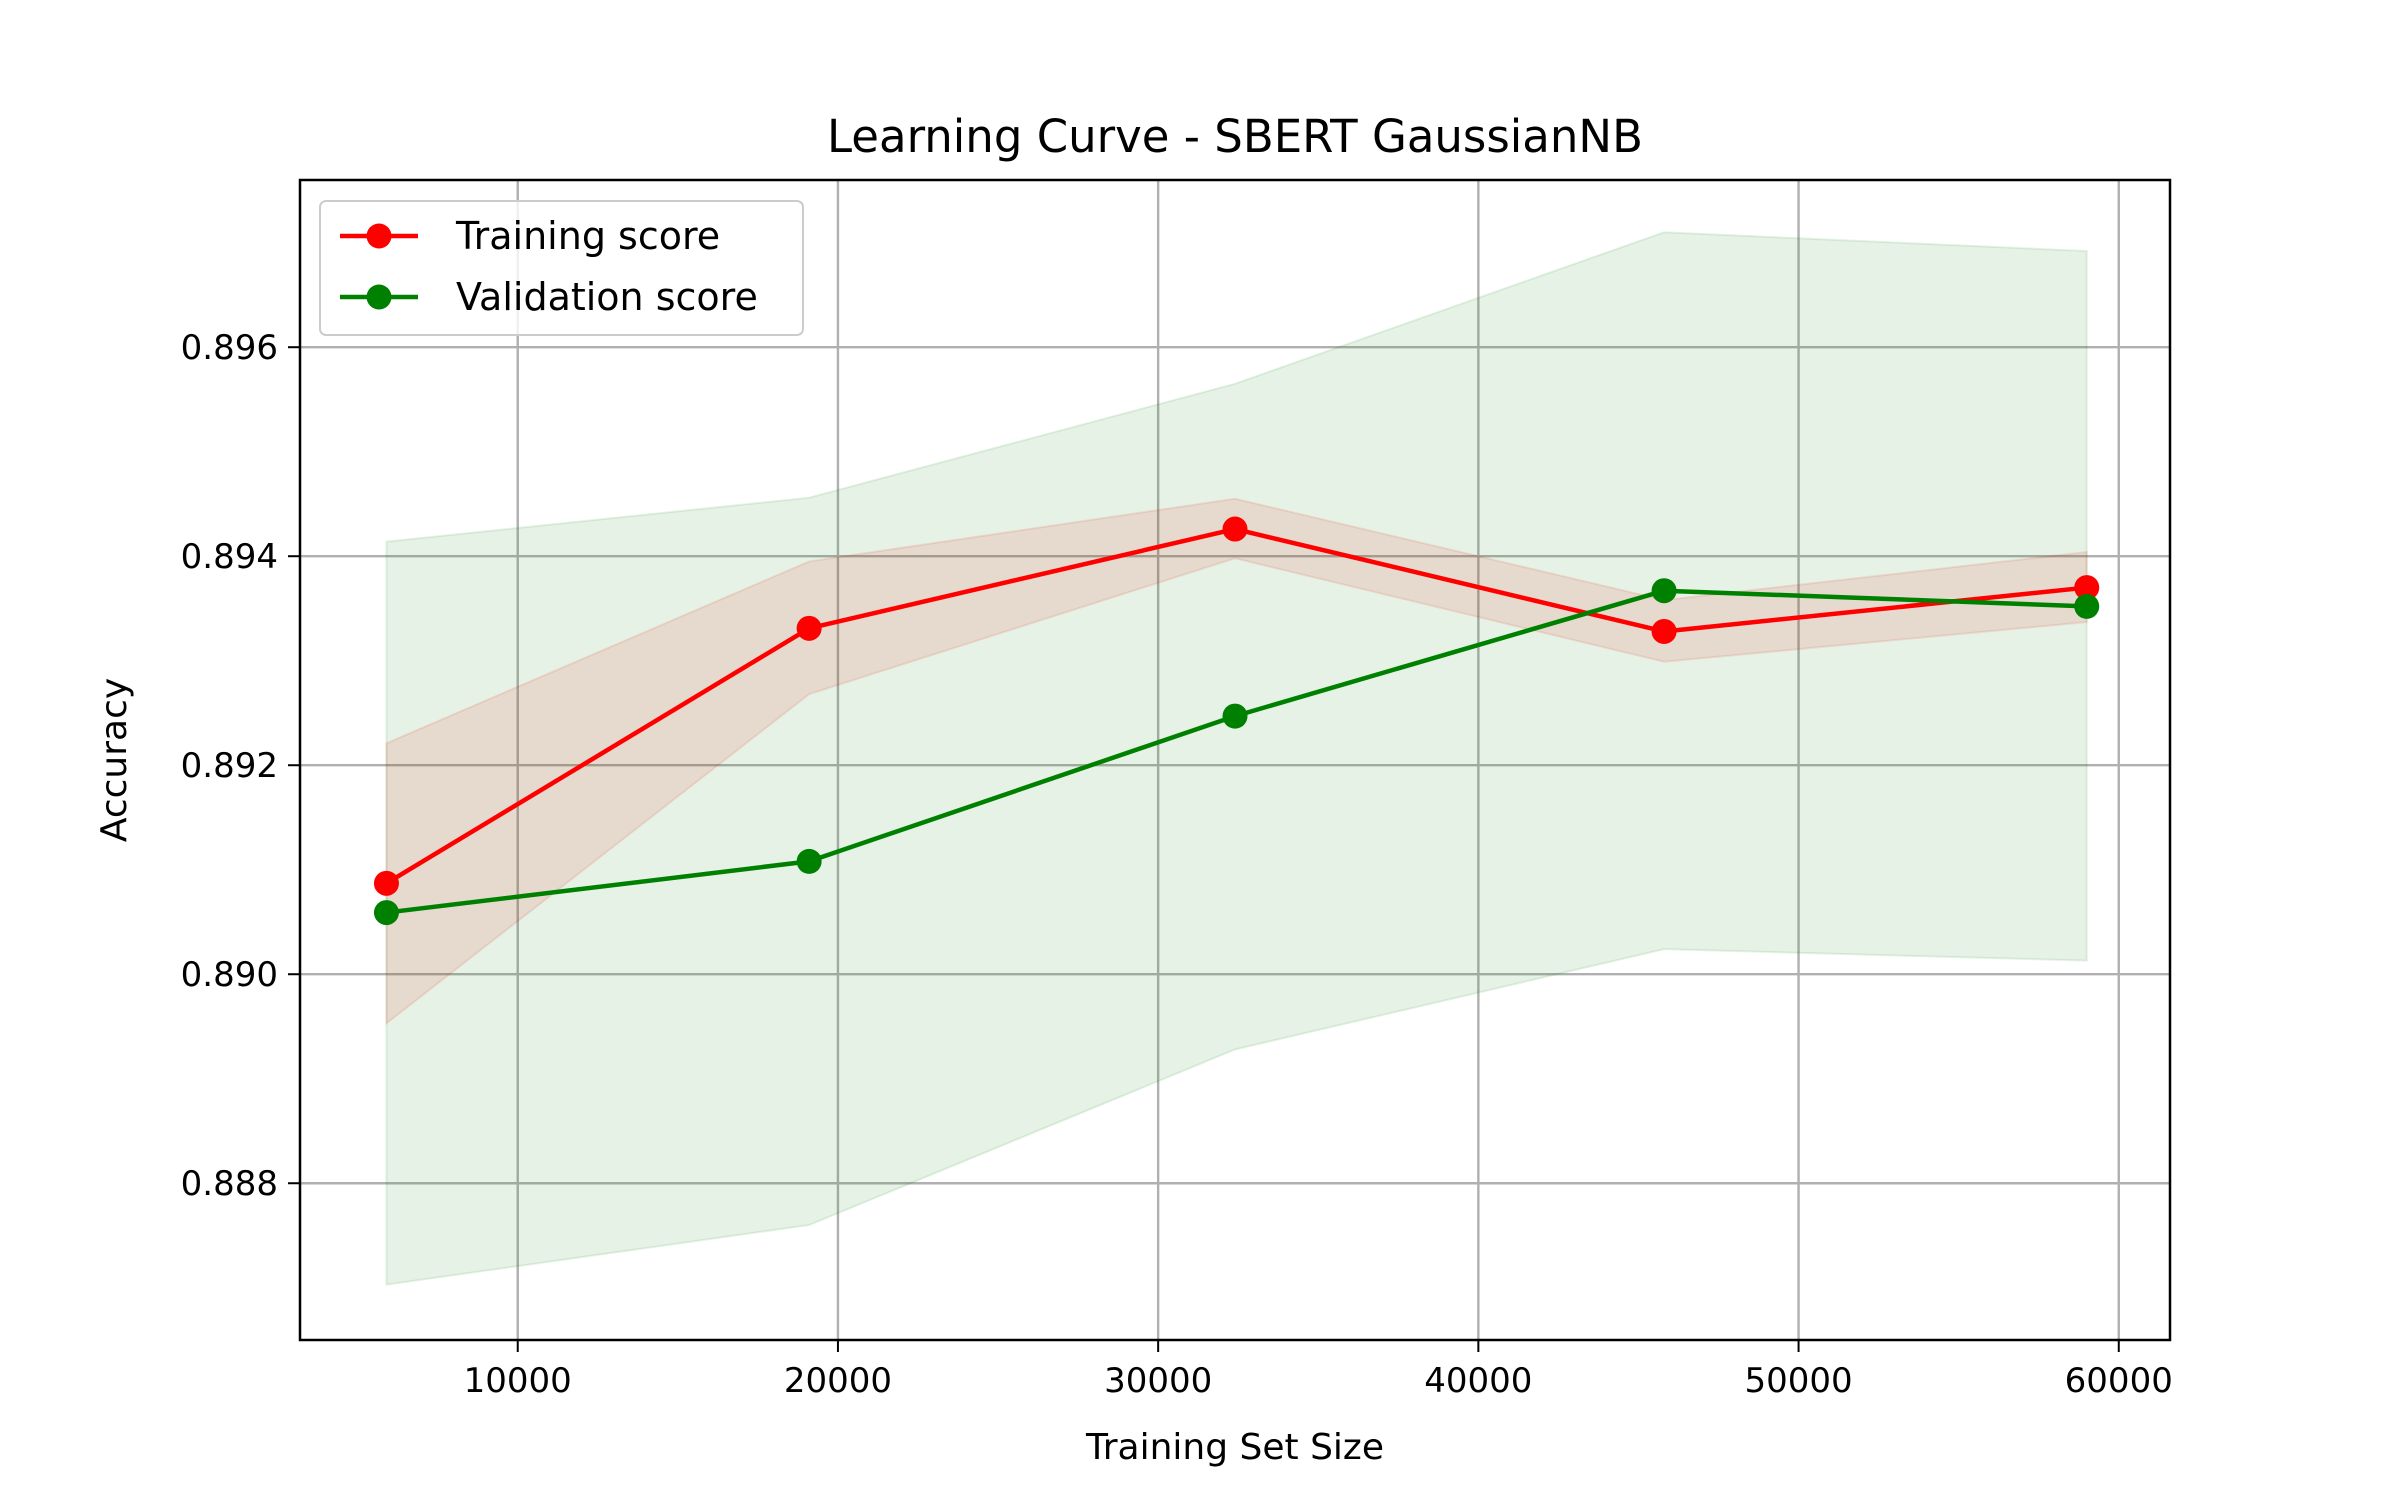 Image resolution: width=2400 pixels, height=1500 pixels. I want to click on legend-training-score-marker, so click(379, 236).